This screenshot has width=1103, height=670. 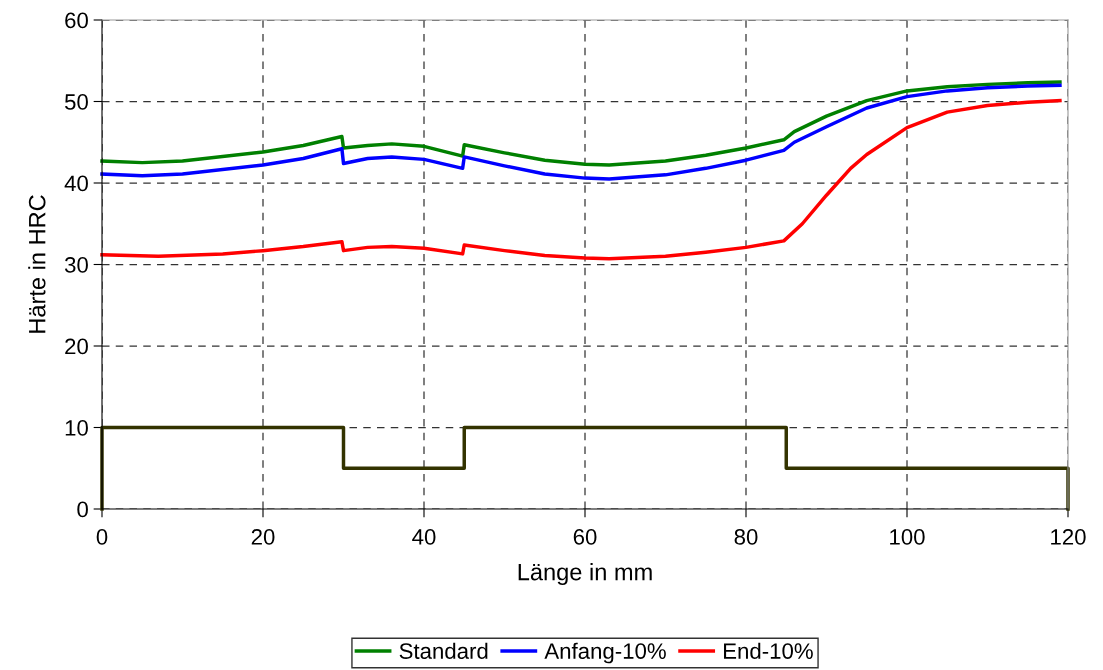 What do you see at coordinates (76, 346) in the screenshot?
I see `y-tick-label: 20` at bounding box center [76, 346].